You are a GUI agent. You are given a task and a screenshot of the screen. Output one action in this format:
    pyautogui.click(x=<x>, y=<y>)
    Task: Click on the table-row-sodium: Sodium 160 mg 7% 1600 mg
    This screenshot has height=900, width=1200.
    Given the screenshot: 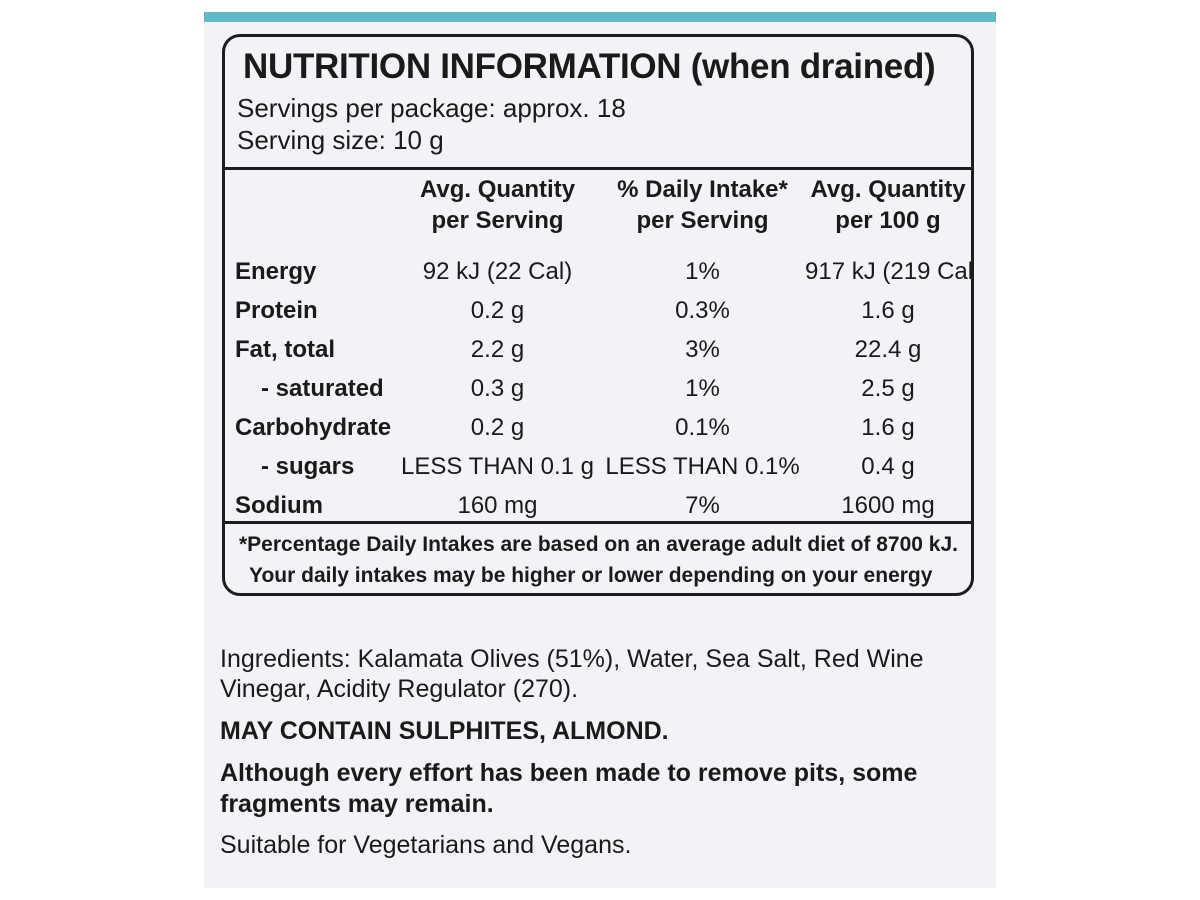 What is the action you would take?
    pyautogui.click(x=603, y=505)
    